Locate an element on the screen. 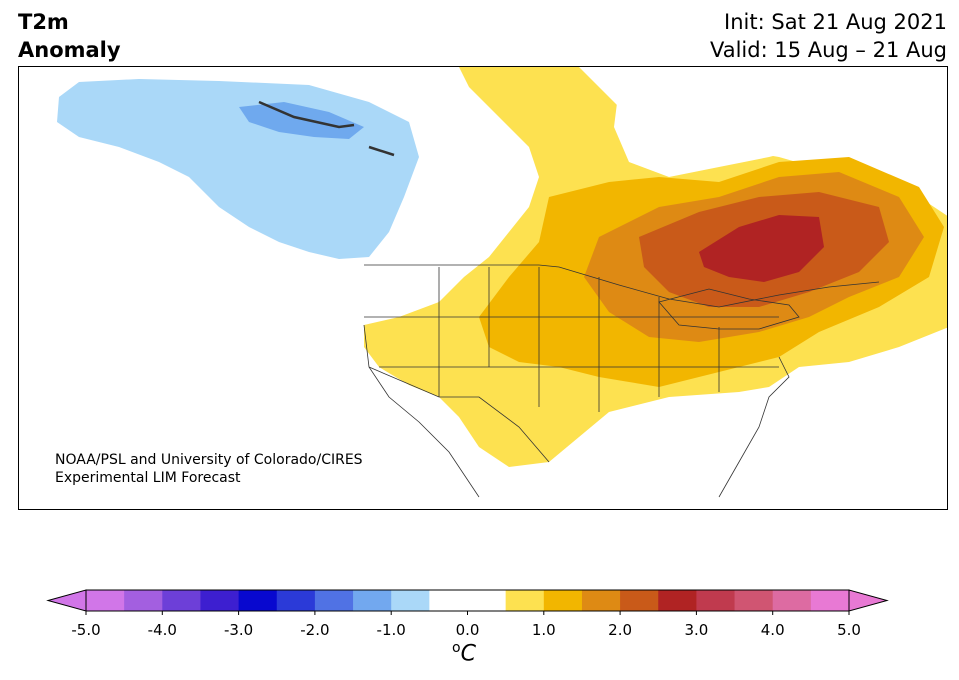 The height and width of the screenshot is (680, 959). warm-anomaly-red is located at coordinates (761, 248).